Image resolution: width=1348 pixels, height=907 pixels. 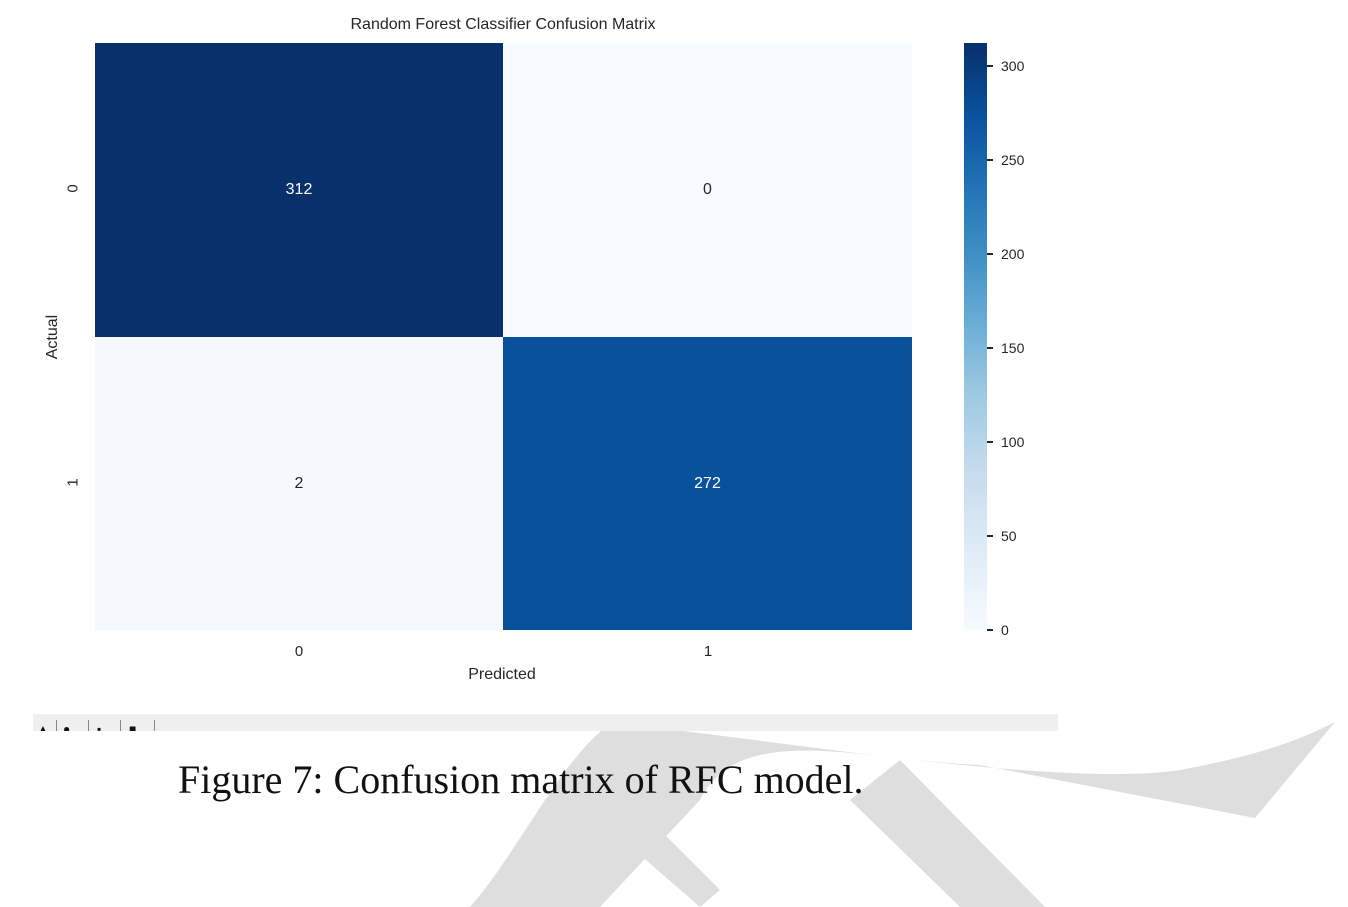 I want to click on x-tick-0: 0, so click(x=299, y=651).